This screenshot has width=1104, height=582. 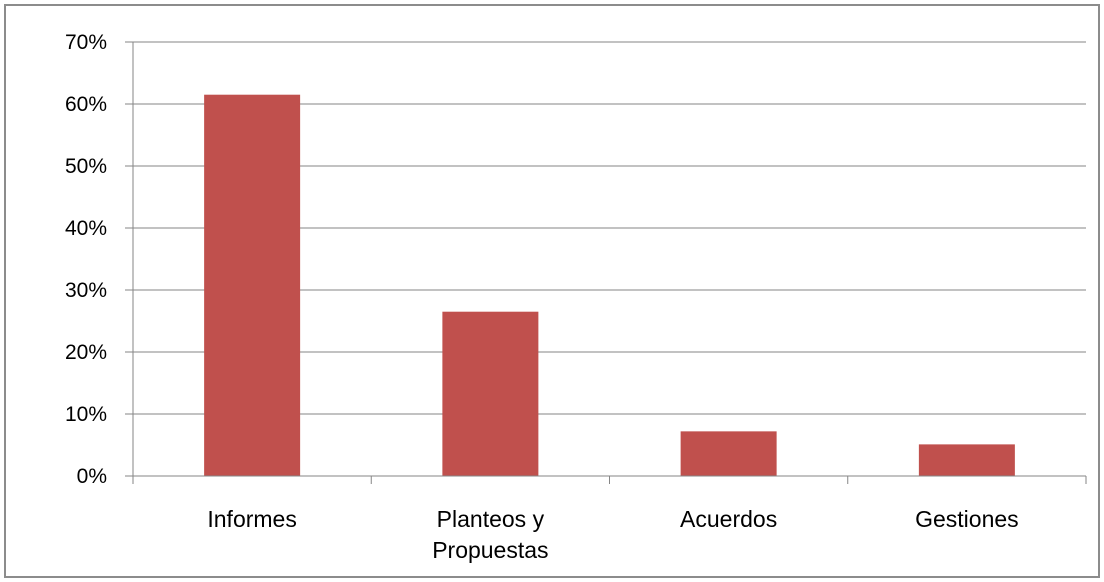 What do you see at coordinates (86, 414) in the screenshot?
I see `y-tick-label: 10%` at bounding box center [86, 414].